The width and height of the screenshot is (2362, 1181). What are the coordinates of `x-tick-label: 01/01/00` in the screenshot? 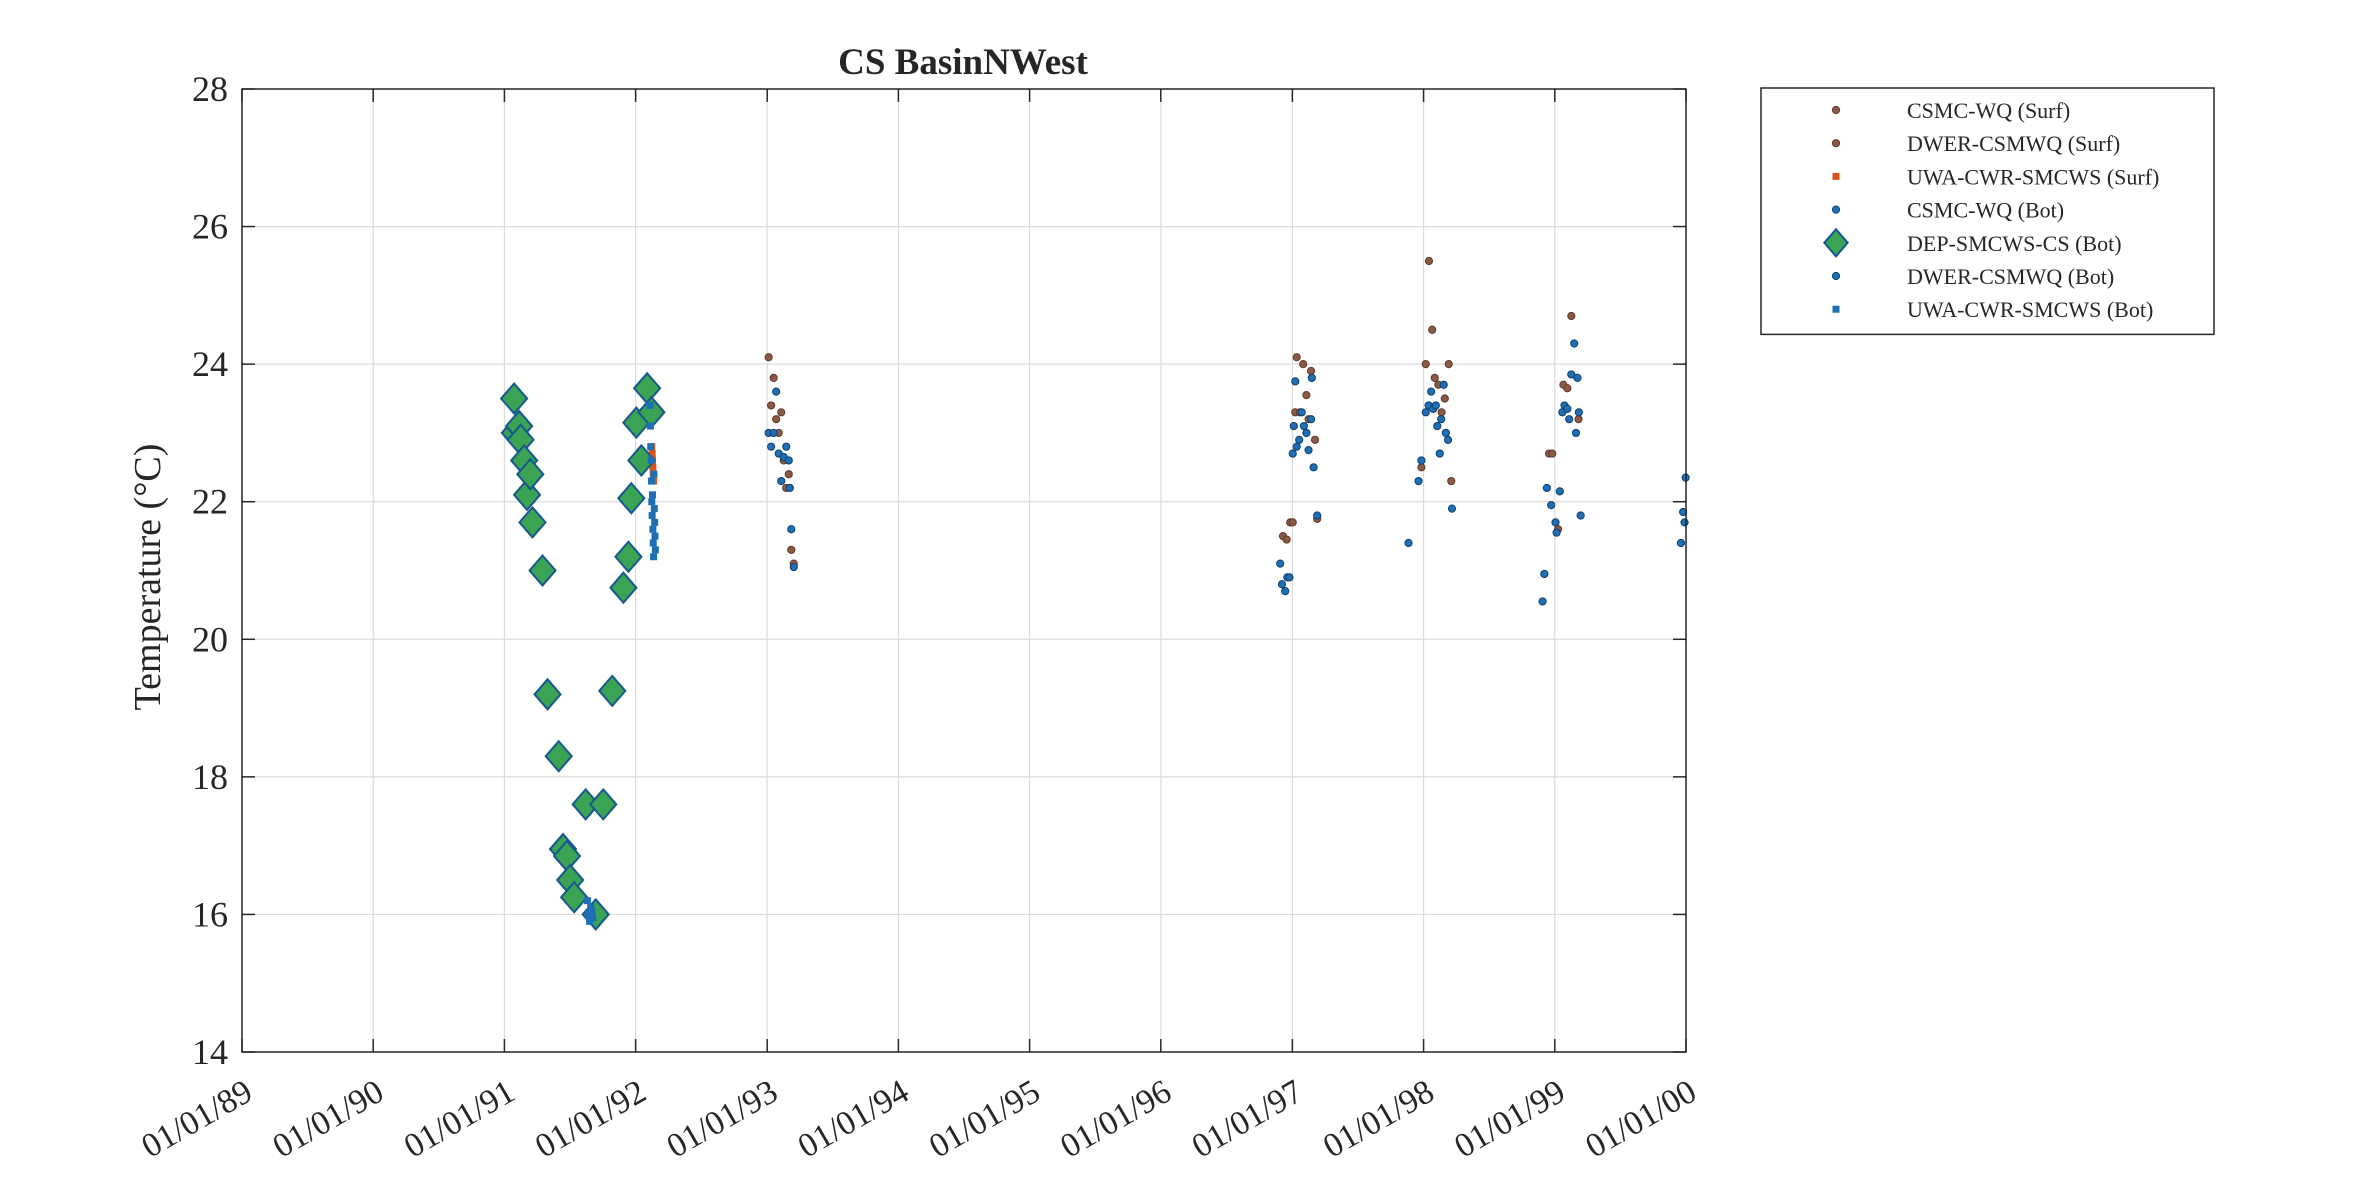 It's located at (1641, 1119).